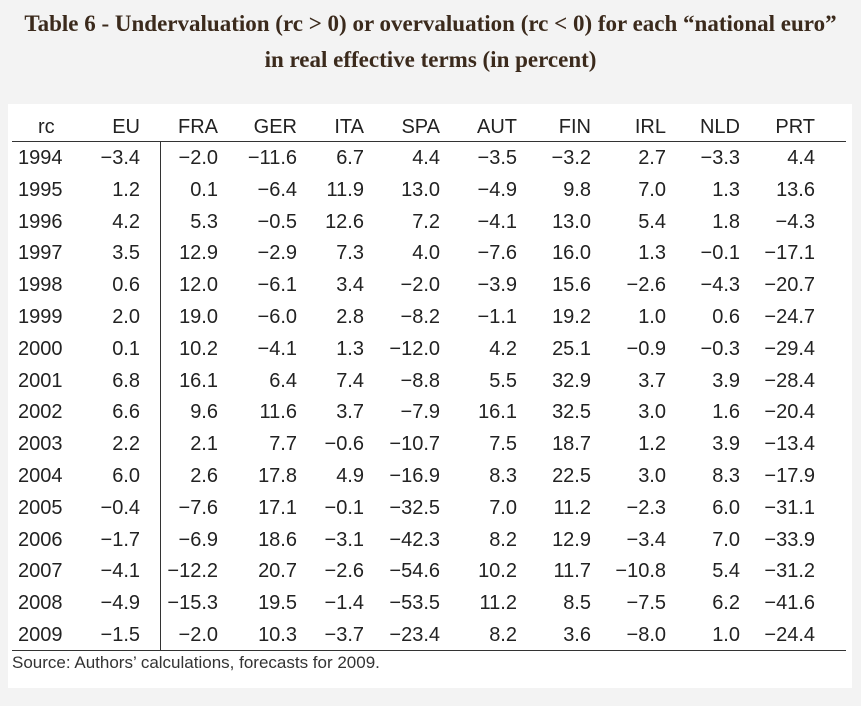 This screenshot has width=861, height=706. I want to click on table-cell: −17.1, so click(789, 253).